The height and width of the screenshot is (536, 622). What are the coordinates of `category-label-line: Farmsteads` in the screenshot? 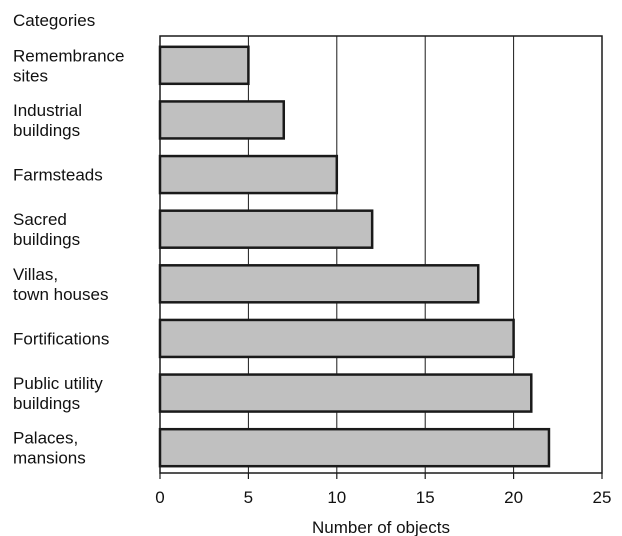 It's located at (58, 175).